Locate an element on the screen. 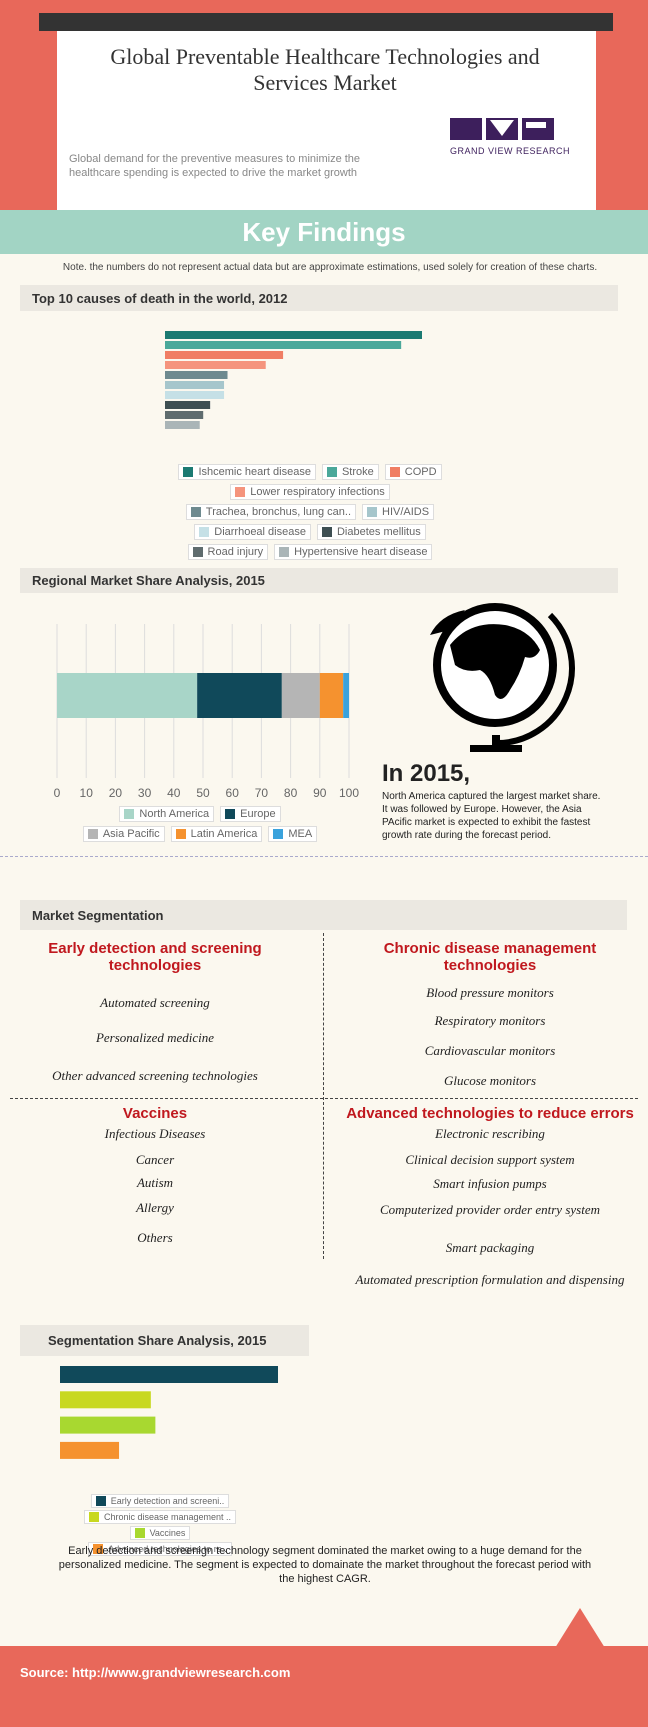  logo-text: GRAND VIEW RESEARCH is located at coordinates (510, 151).